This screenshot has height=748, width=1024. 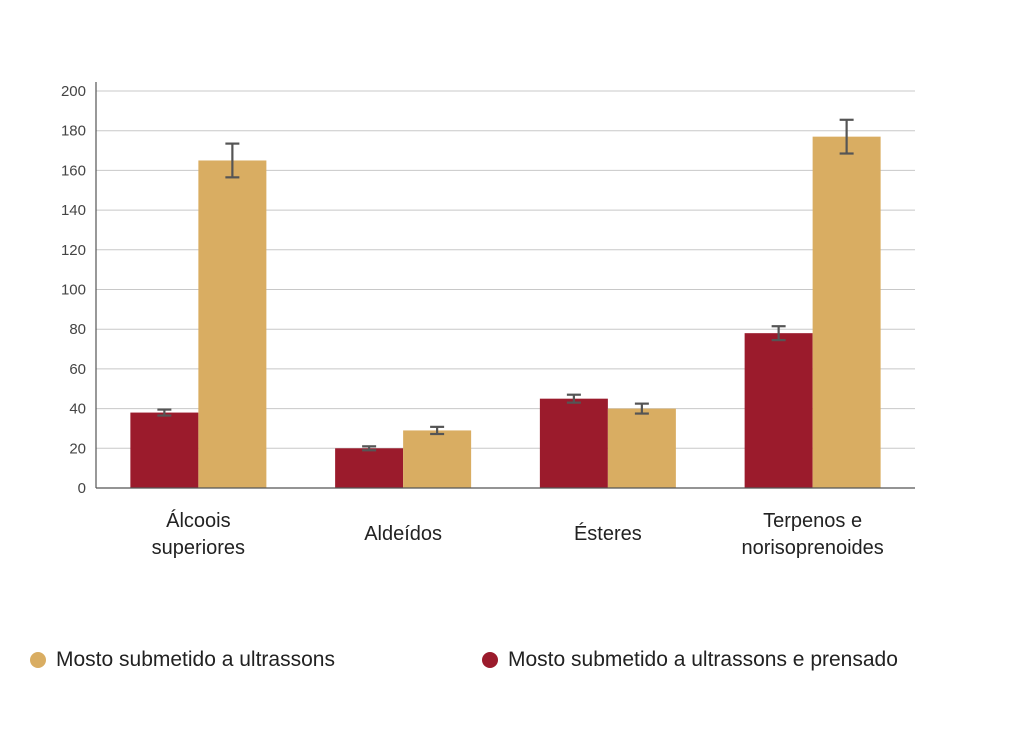 I want to click on y-tick-label: 0, so click(x=82, y=488).